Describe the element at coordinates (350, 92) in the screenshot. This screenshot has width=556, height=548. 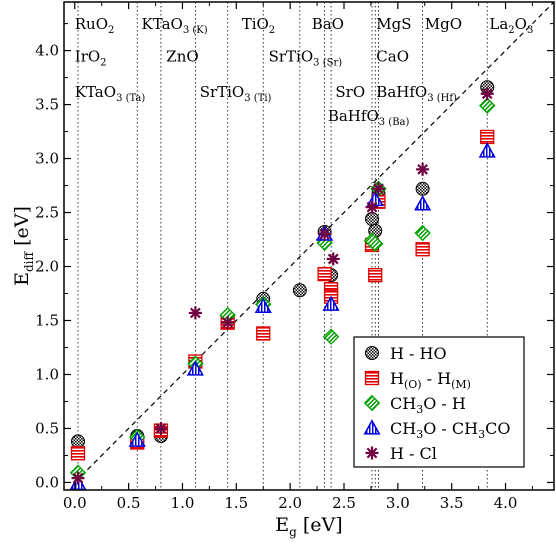
I see `material-label: SrO` at that location.